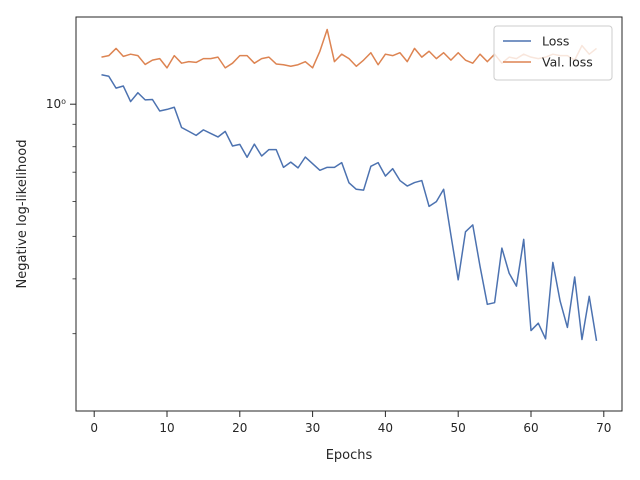 The width and height of the screenshot is (640, 480). Describe the element at coordinates (567, 62) in the screenshot. I see `legend-label: Val. loss` at that location.